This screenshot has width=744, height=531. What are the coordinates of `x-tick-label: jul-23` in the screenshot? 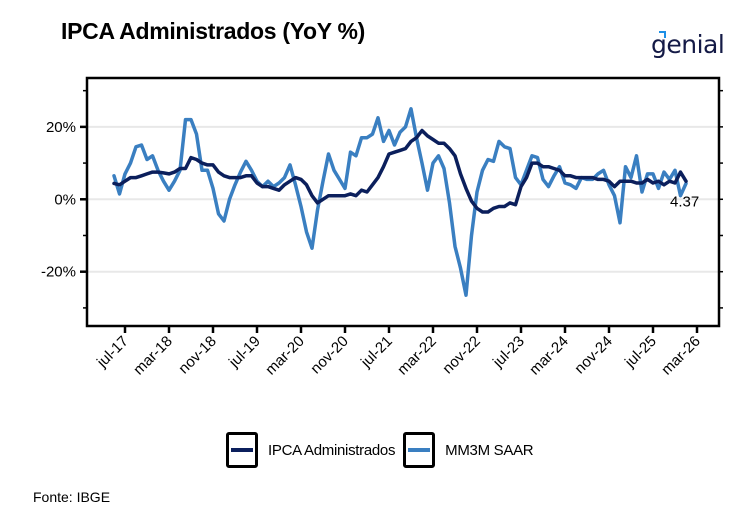 It's located at (508, 352).